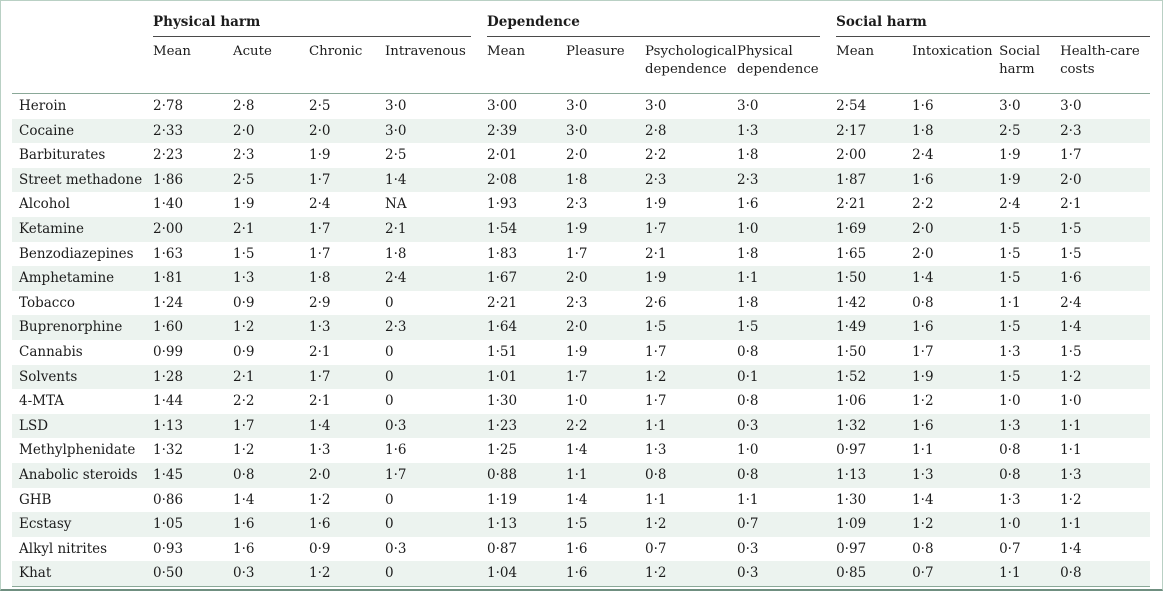  What do you see at coordinates (35, 499) in the screenshot?
I see `drug-name-cell: GHB` at bounding box center [35, 499].